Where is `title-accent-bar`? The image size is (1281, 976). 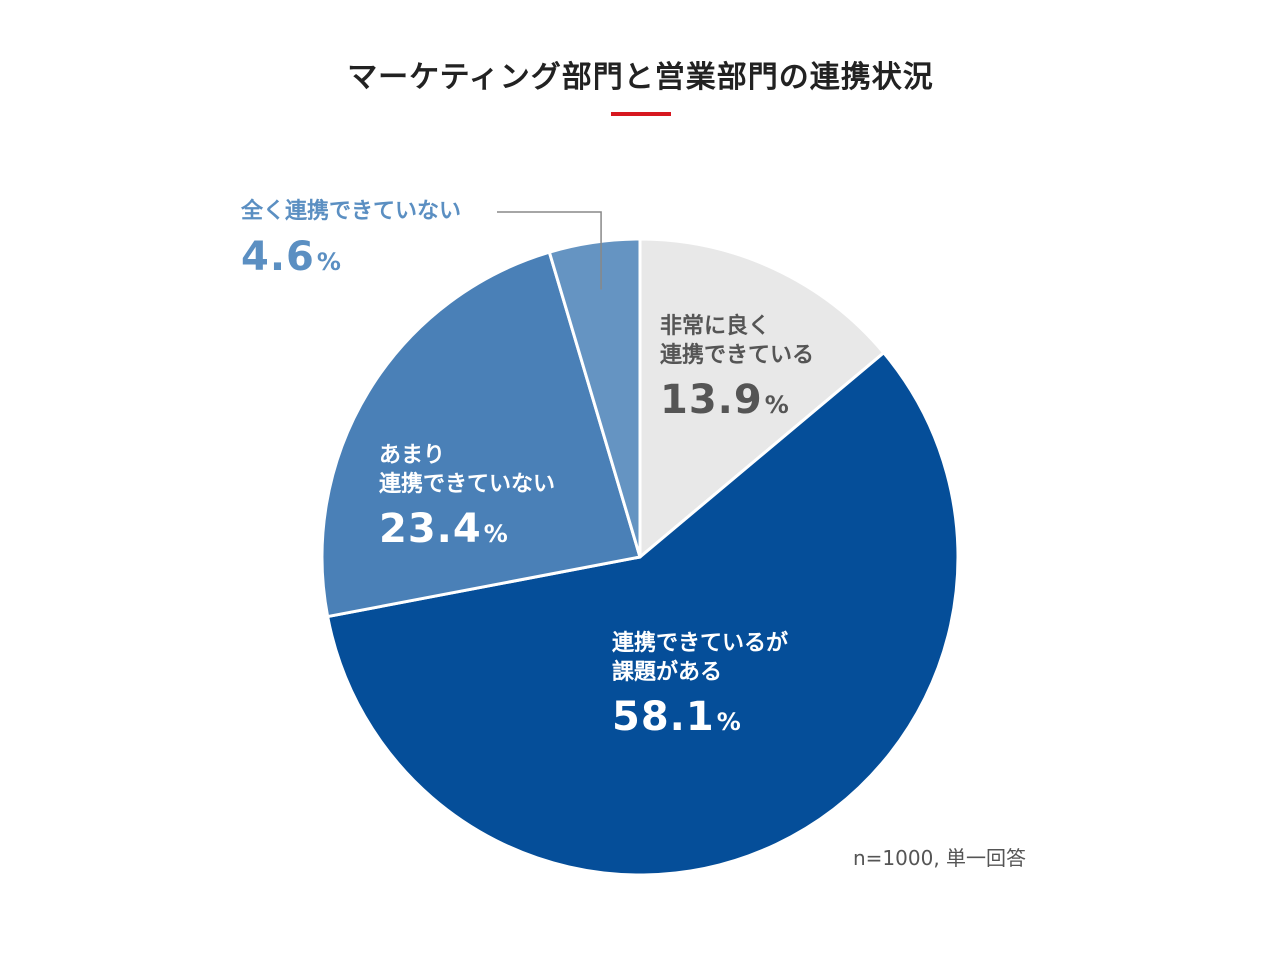 title-accent-bar is located at coordinates (641, 114).